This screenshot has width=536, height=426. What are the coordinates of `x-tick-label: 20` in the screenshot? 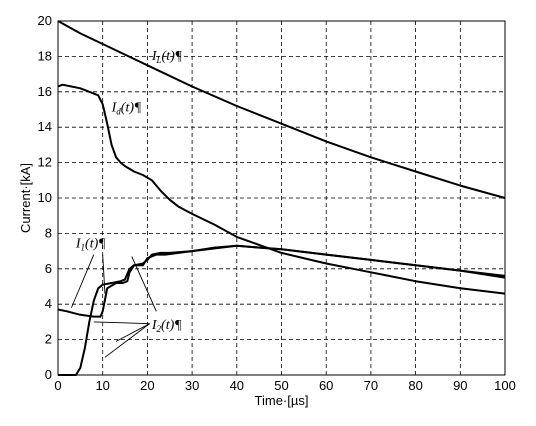 It's located at (147, 385).